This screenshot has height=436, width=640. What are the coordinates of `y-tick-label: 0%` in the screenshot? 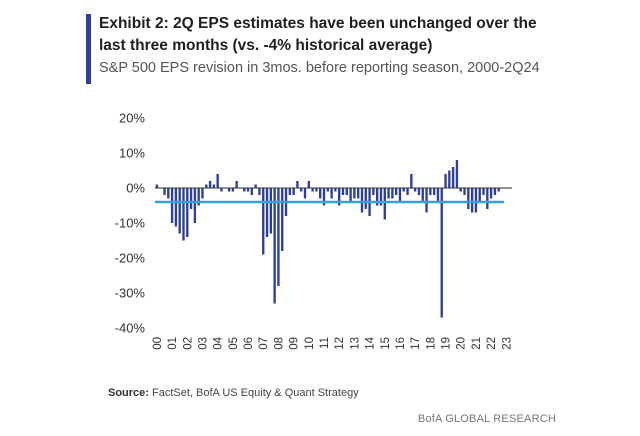 It's located at (135, 188).